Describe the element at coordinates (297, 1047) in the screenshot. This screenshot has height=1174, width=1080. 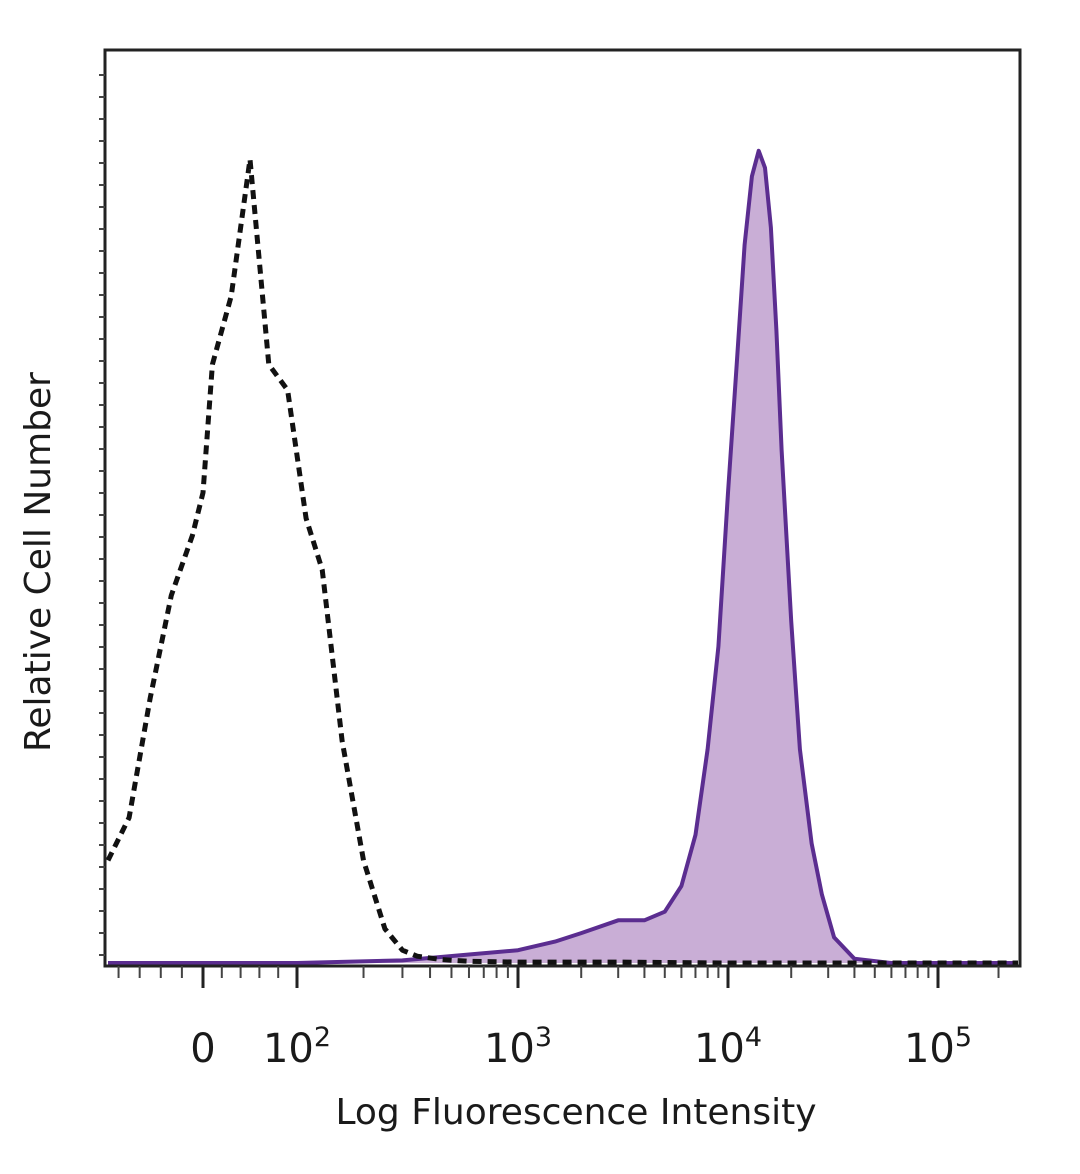
I see `x-tick-label: 102` at that location.